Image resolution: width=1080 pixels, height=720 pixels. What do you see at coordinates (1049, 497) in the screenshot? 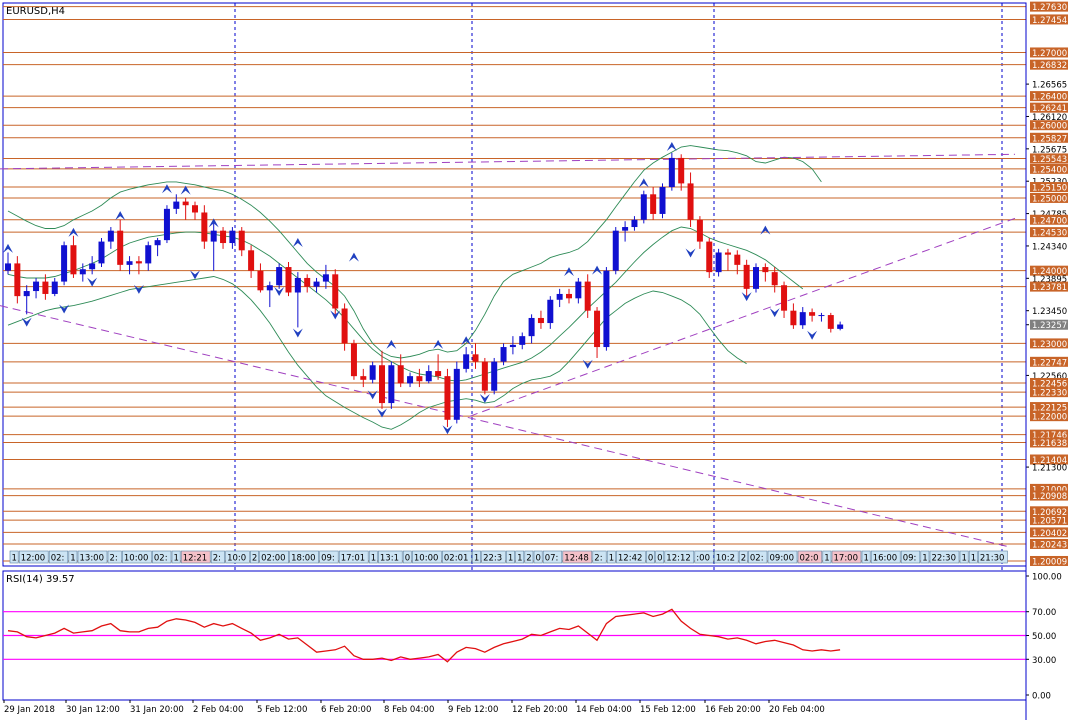
I see `price-tick-label: 1.20908` at bounding box center [1049, 497].